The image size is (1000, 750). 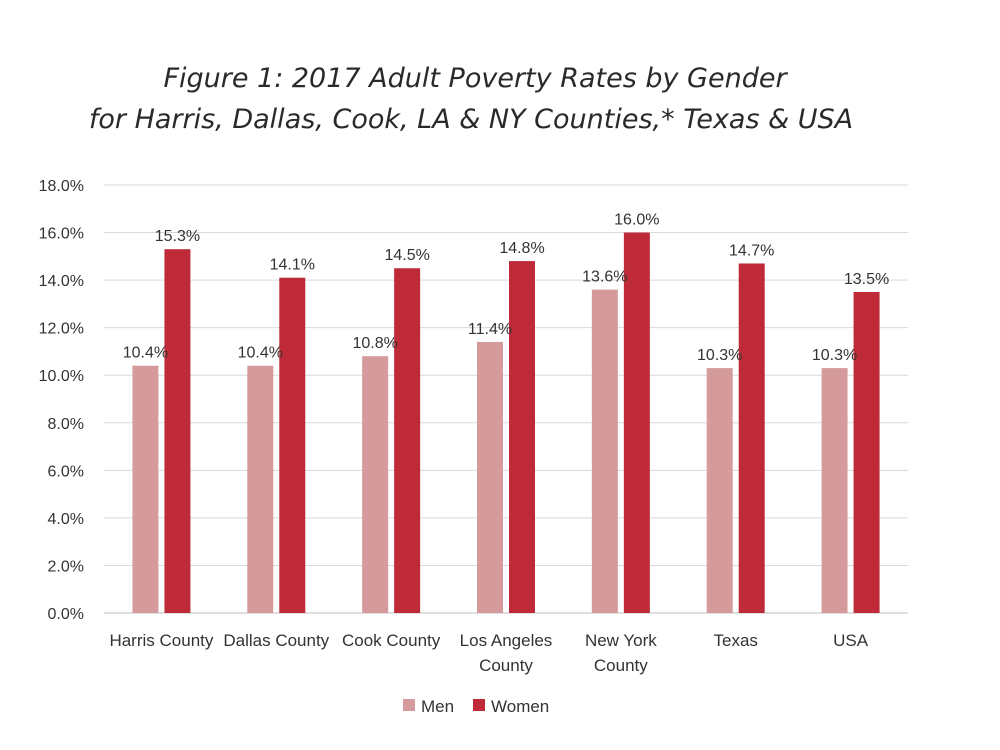 I want to click on data-label-men-new-york-county: 13.6%, so click(x=604, y=277).